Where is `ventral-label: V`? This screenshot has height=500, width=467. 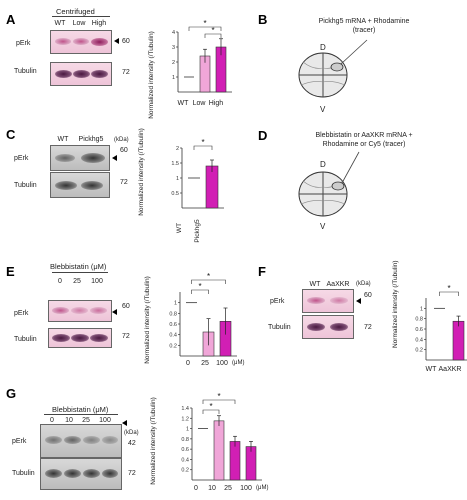 ventral-label: V is located at coordinates (323, 109).